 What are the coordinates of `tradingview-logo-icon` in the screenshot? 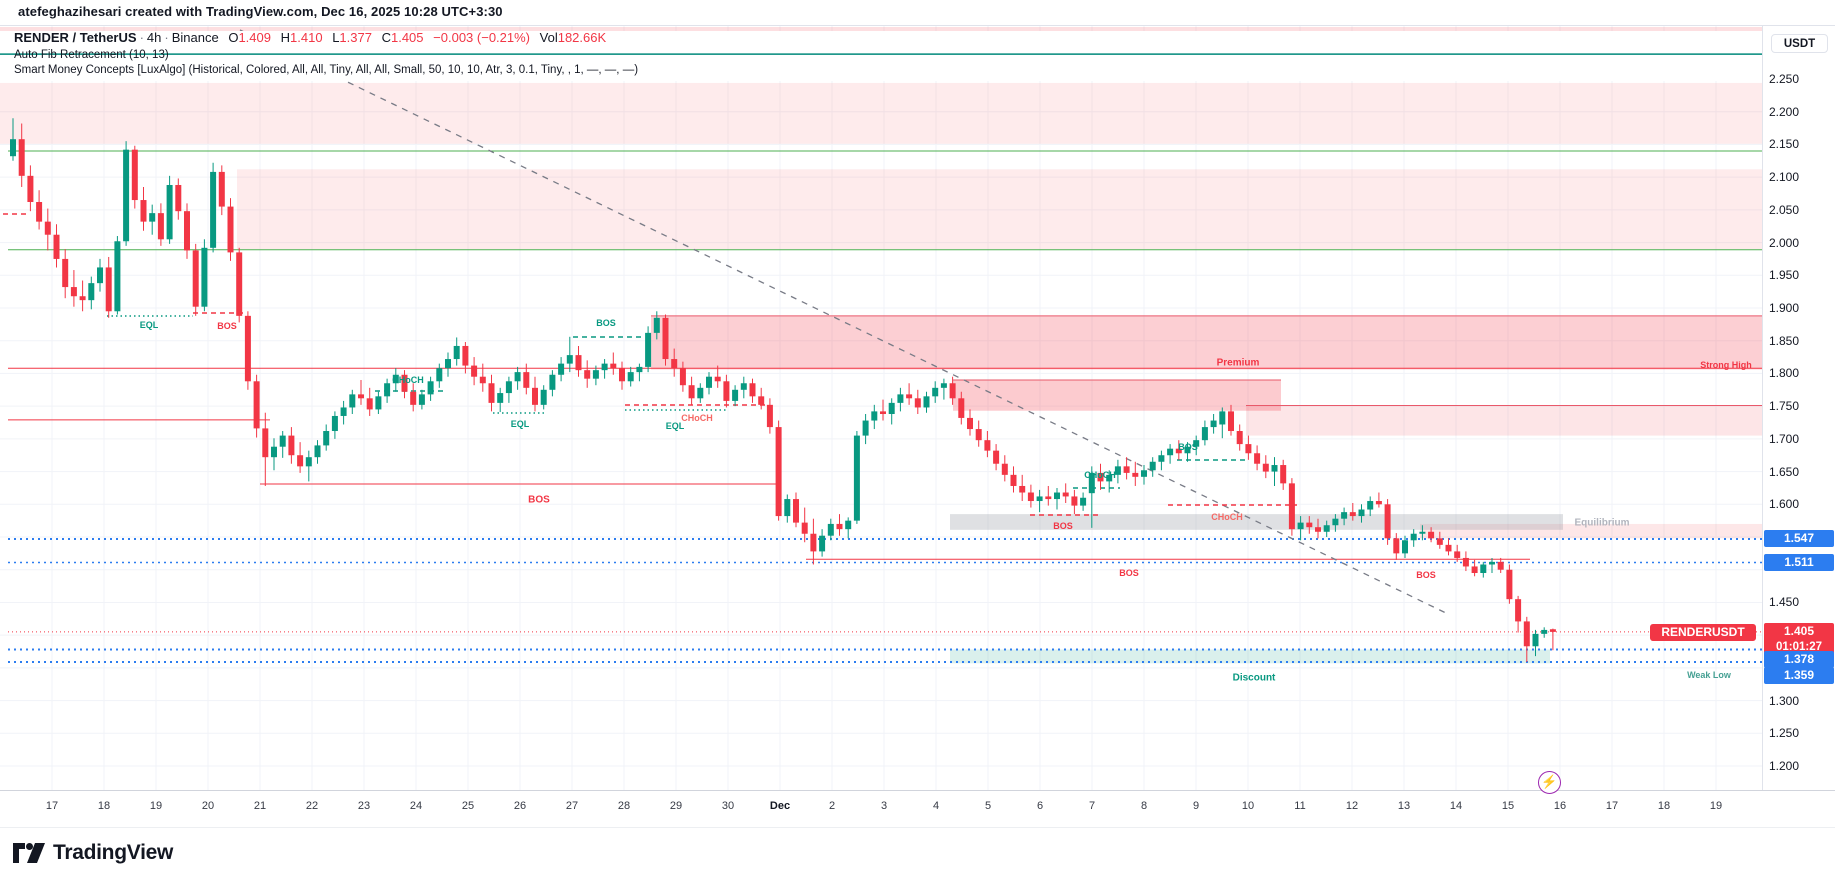 It's located at (29, 853).